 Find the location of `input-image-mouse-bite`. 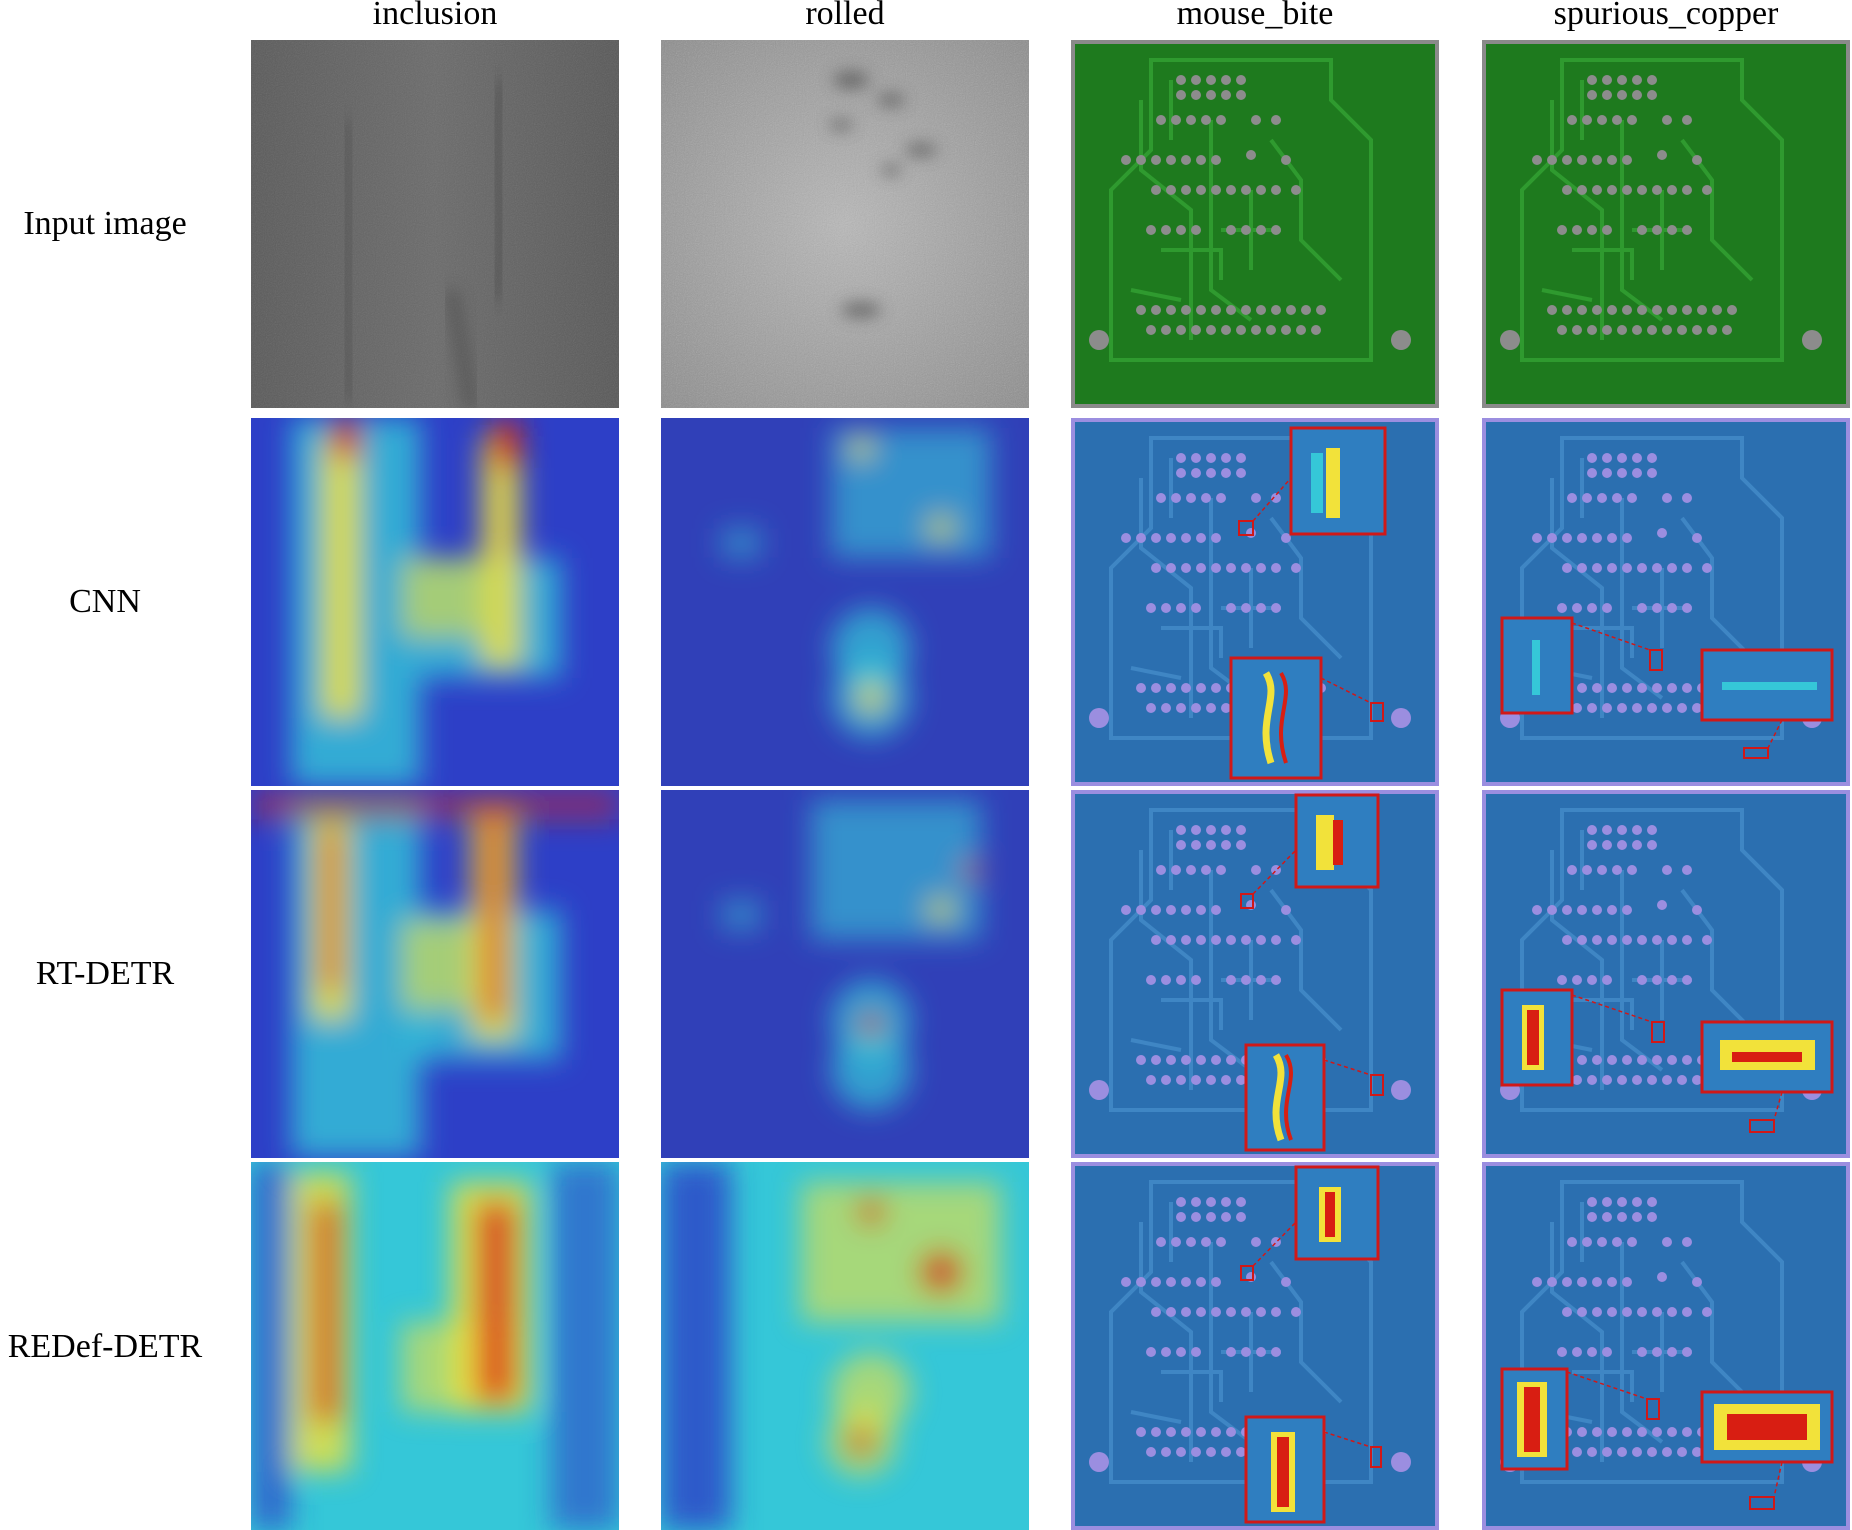

input-image-mouse-bite is located at coordinates (1255, 224).